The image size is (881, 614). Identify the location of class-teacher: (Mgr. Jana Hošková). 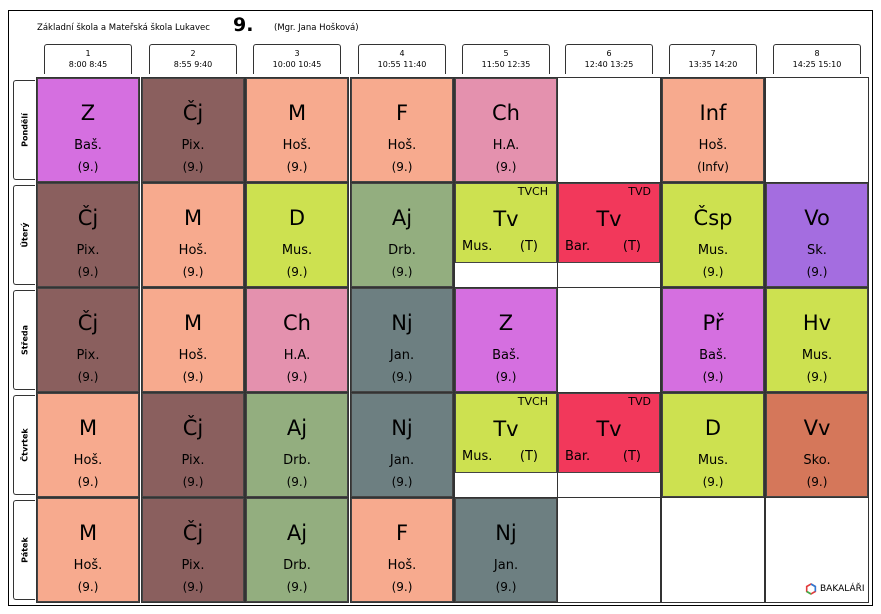
(316, 28).